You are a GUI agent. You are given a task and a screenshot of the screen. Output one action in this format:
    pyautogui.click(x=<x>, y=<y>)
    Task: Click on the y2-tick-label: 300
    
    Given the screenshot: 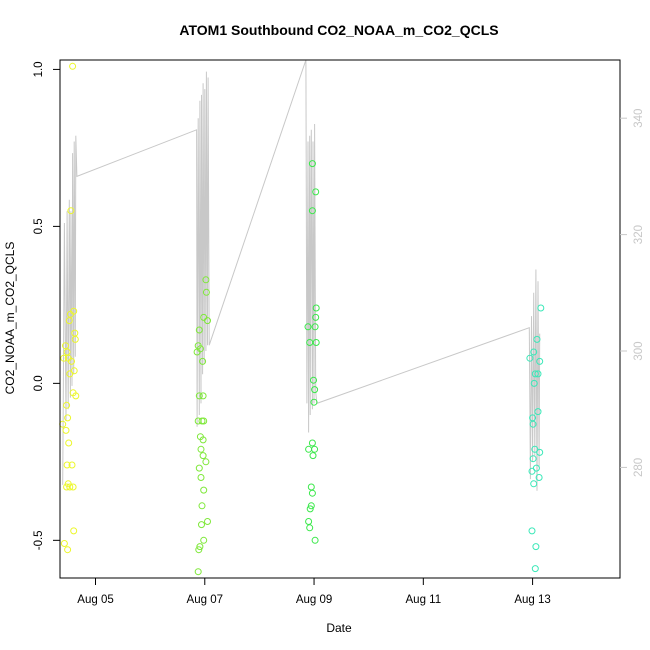 What is the action you would take?
    pyautogui.click(x=639, y=350)
    